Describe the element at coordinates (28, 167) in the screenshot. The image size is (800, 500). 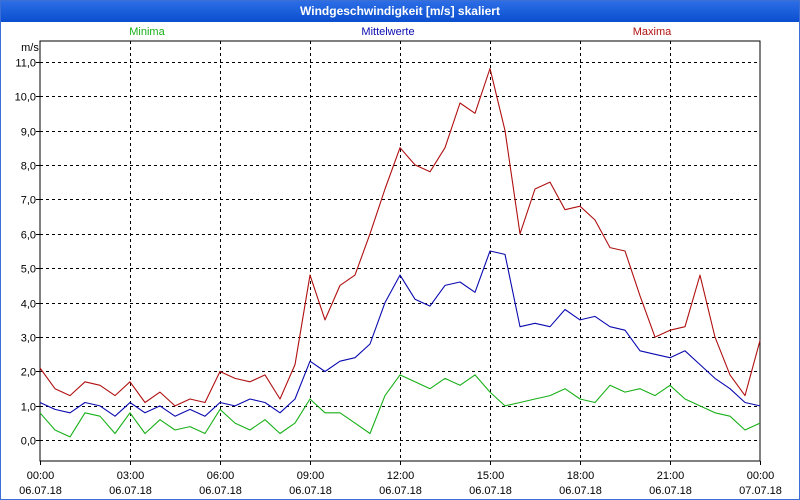
I see `y-tick-label: 8,0` at that location.